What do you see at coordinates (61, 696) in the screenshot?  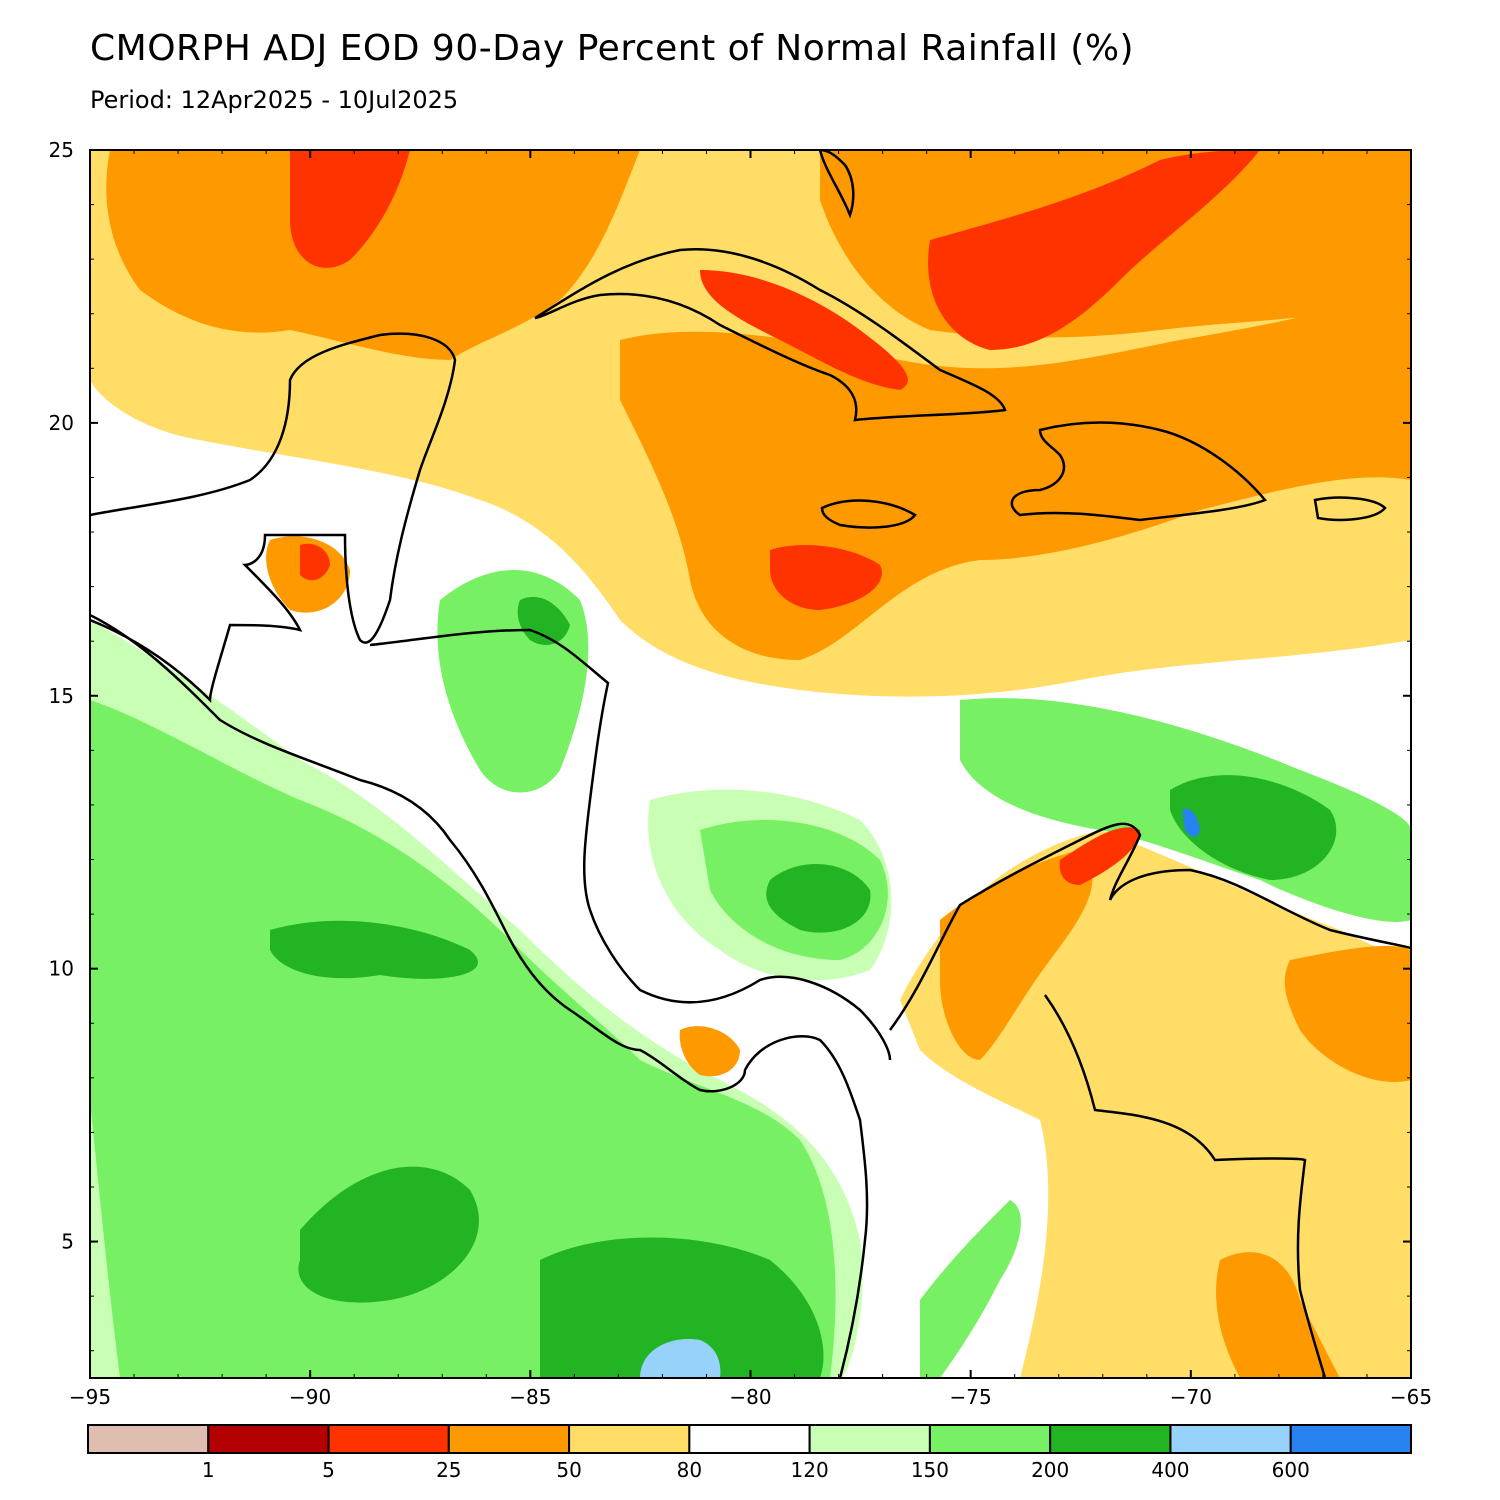 I see `lat-tick-label: 15` at bounding box center [61, 696].